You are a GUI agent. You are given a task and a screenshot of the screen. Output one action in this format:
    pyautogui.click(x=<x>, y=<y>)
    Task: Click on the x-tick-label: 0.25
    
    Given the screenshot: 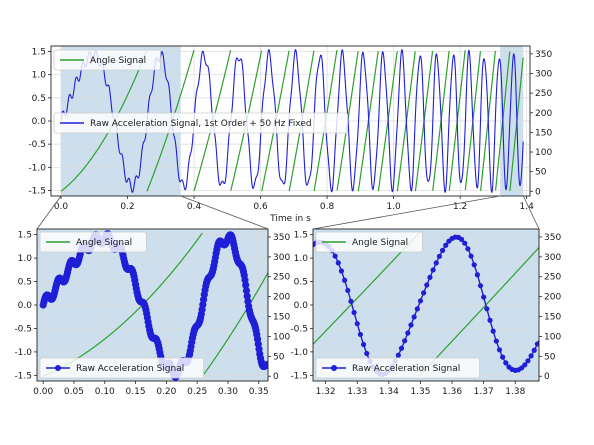 What is the action you would take?
    pyautogui.click(x=197, y=392)
    